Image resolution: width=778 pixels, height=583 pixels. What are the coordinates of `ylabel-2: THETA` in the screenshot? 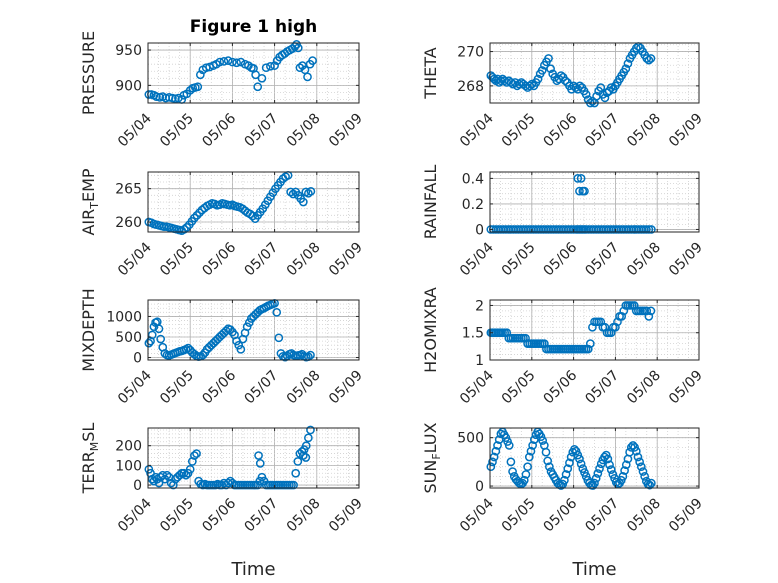 It's located at (430, 73).